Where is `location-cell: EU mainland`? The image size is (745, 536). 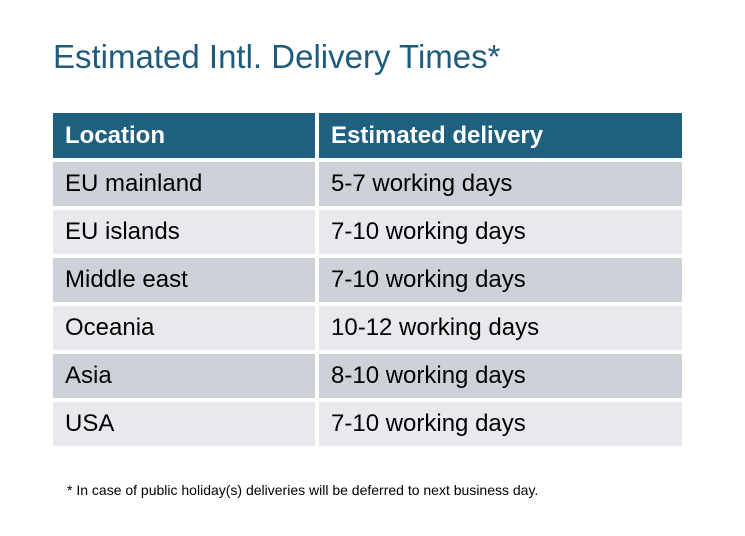 location-cell: EU mainland is located at coordinates (184, 184).